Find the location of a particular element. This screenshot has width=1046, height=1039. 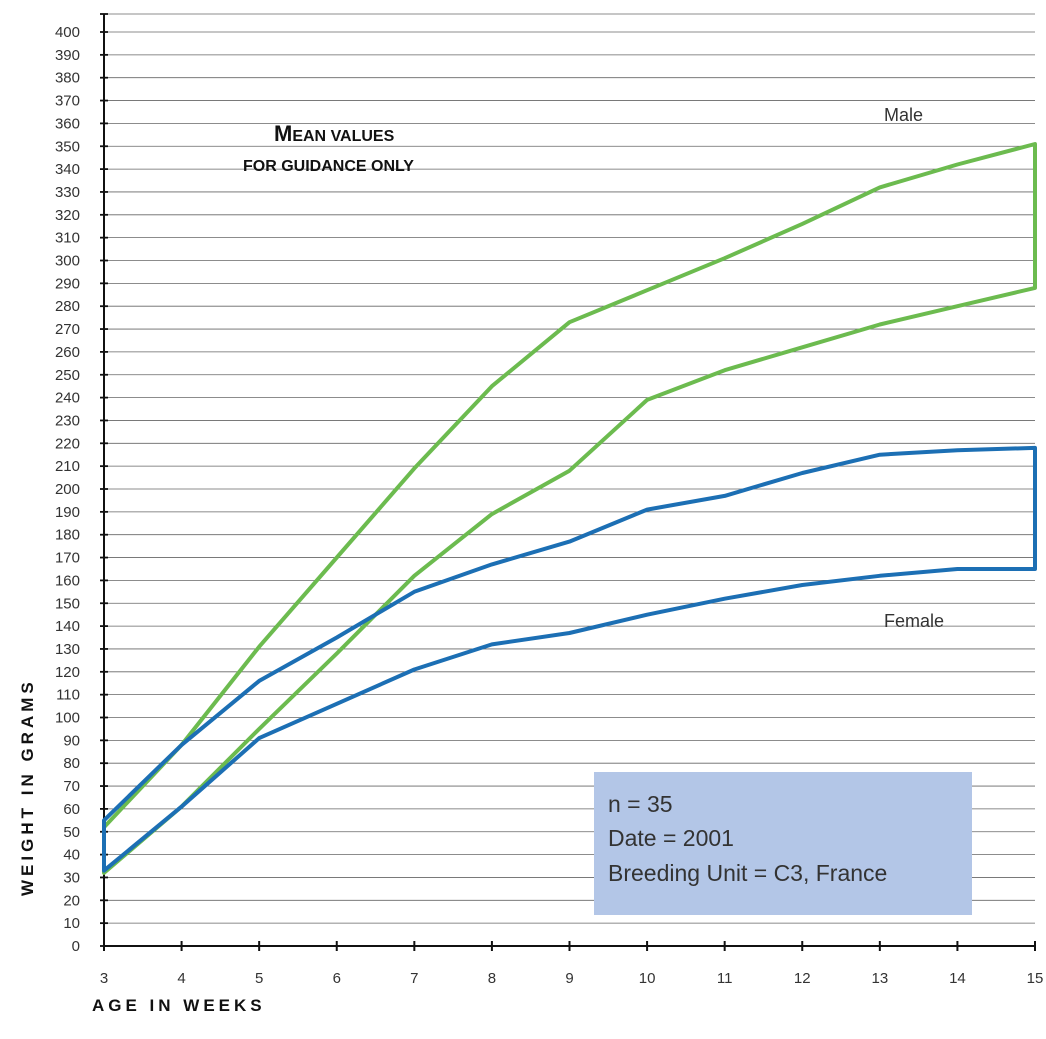

y-tick-label: 80 is located at coordinates (71, 763).